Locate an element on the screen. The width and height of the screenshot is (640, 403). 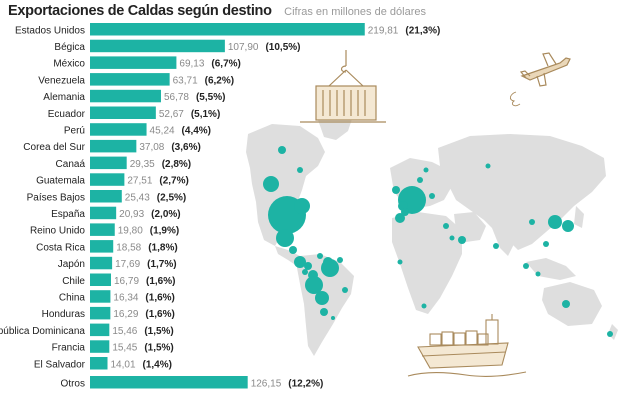
bubble-russia is located at coordinates (426, 170).